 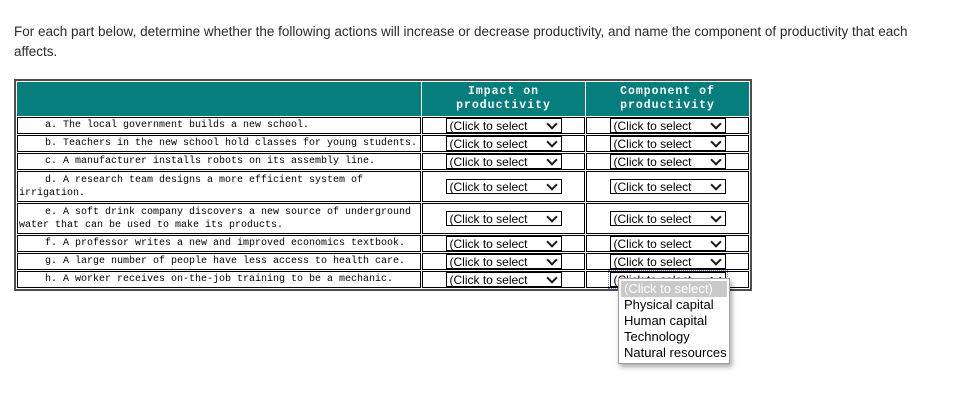 I want to click on component-select-g: (Click to select, so click(x=667, y=261).